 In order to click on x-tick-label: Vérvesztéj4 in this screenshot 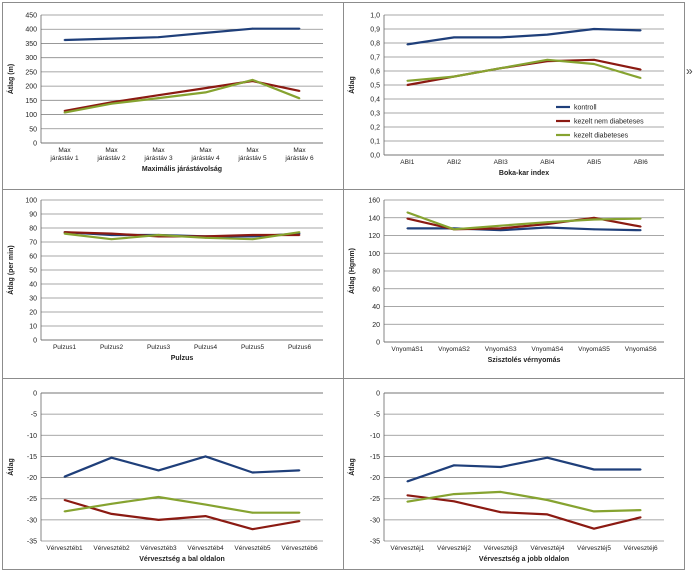, I will do `click(547, 548)`.